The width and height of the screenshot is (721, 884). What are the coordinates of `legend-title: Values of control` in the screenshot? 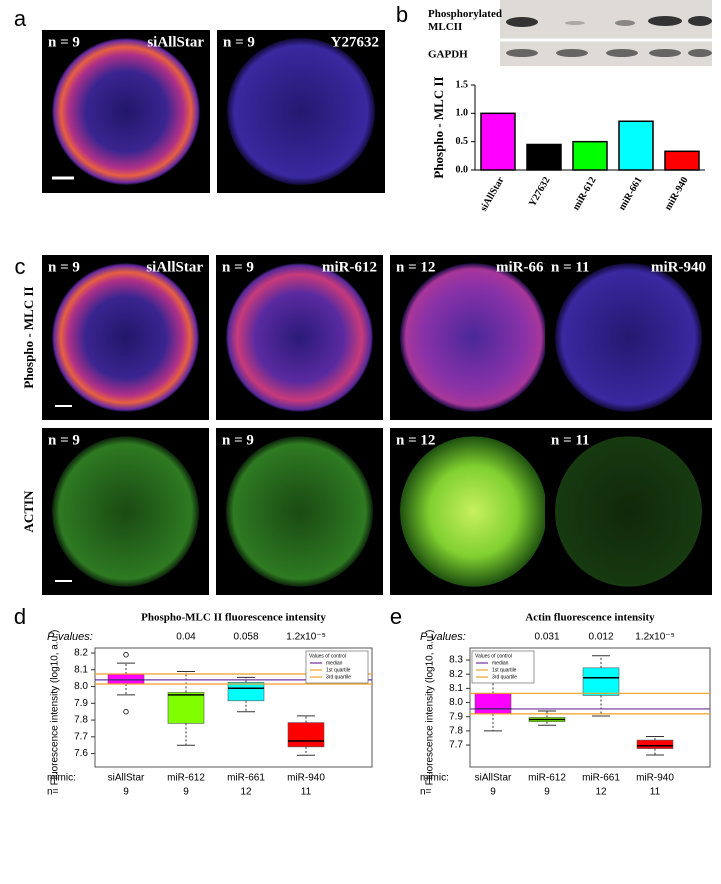 It's located at (327, 656).